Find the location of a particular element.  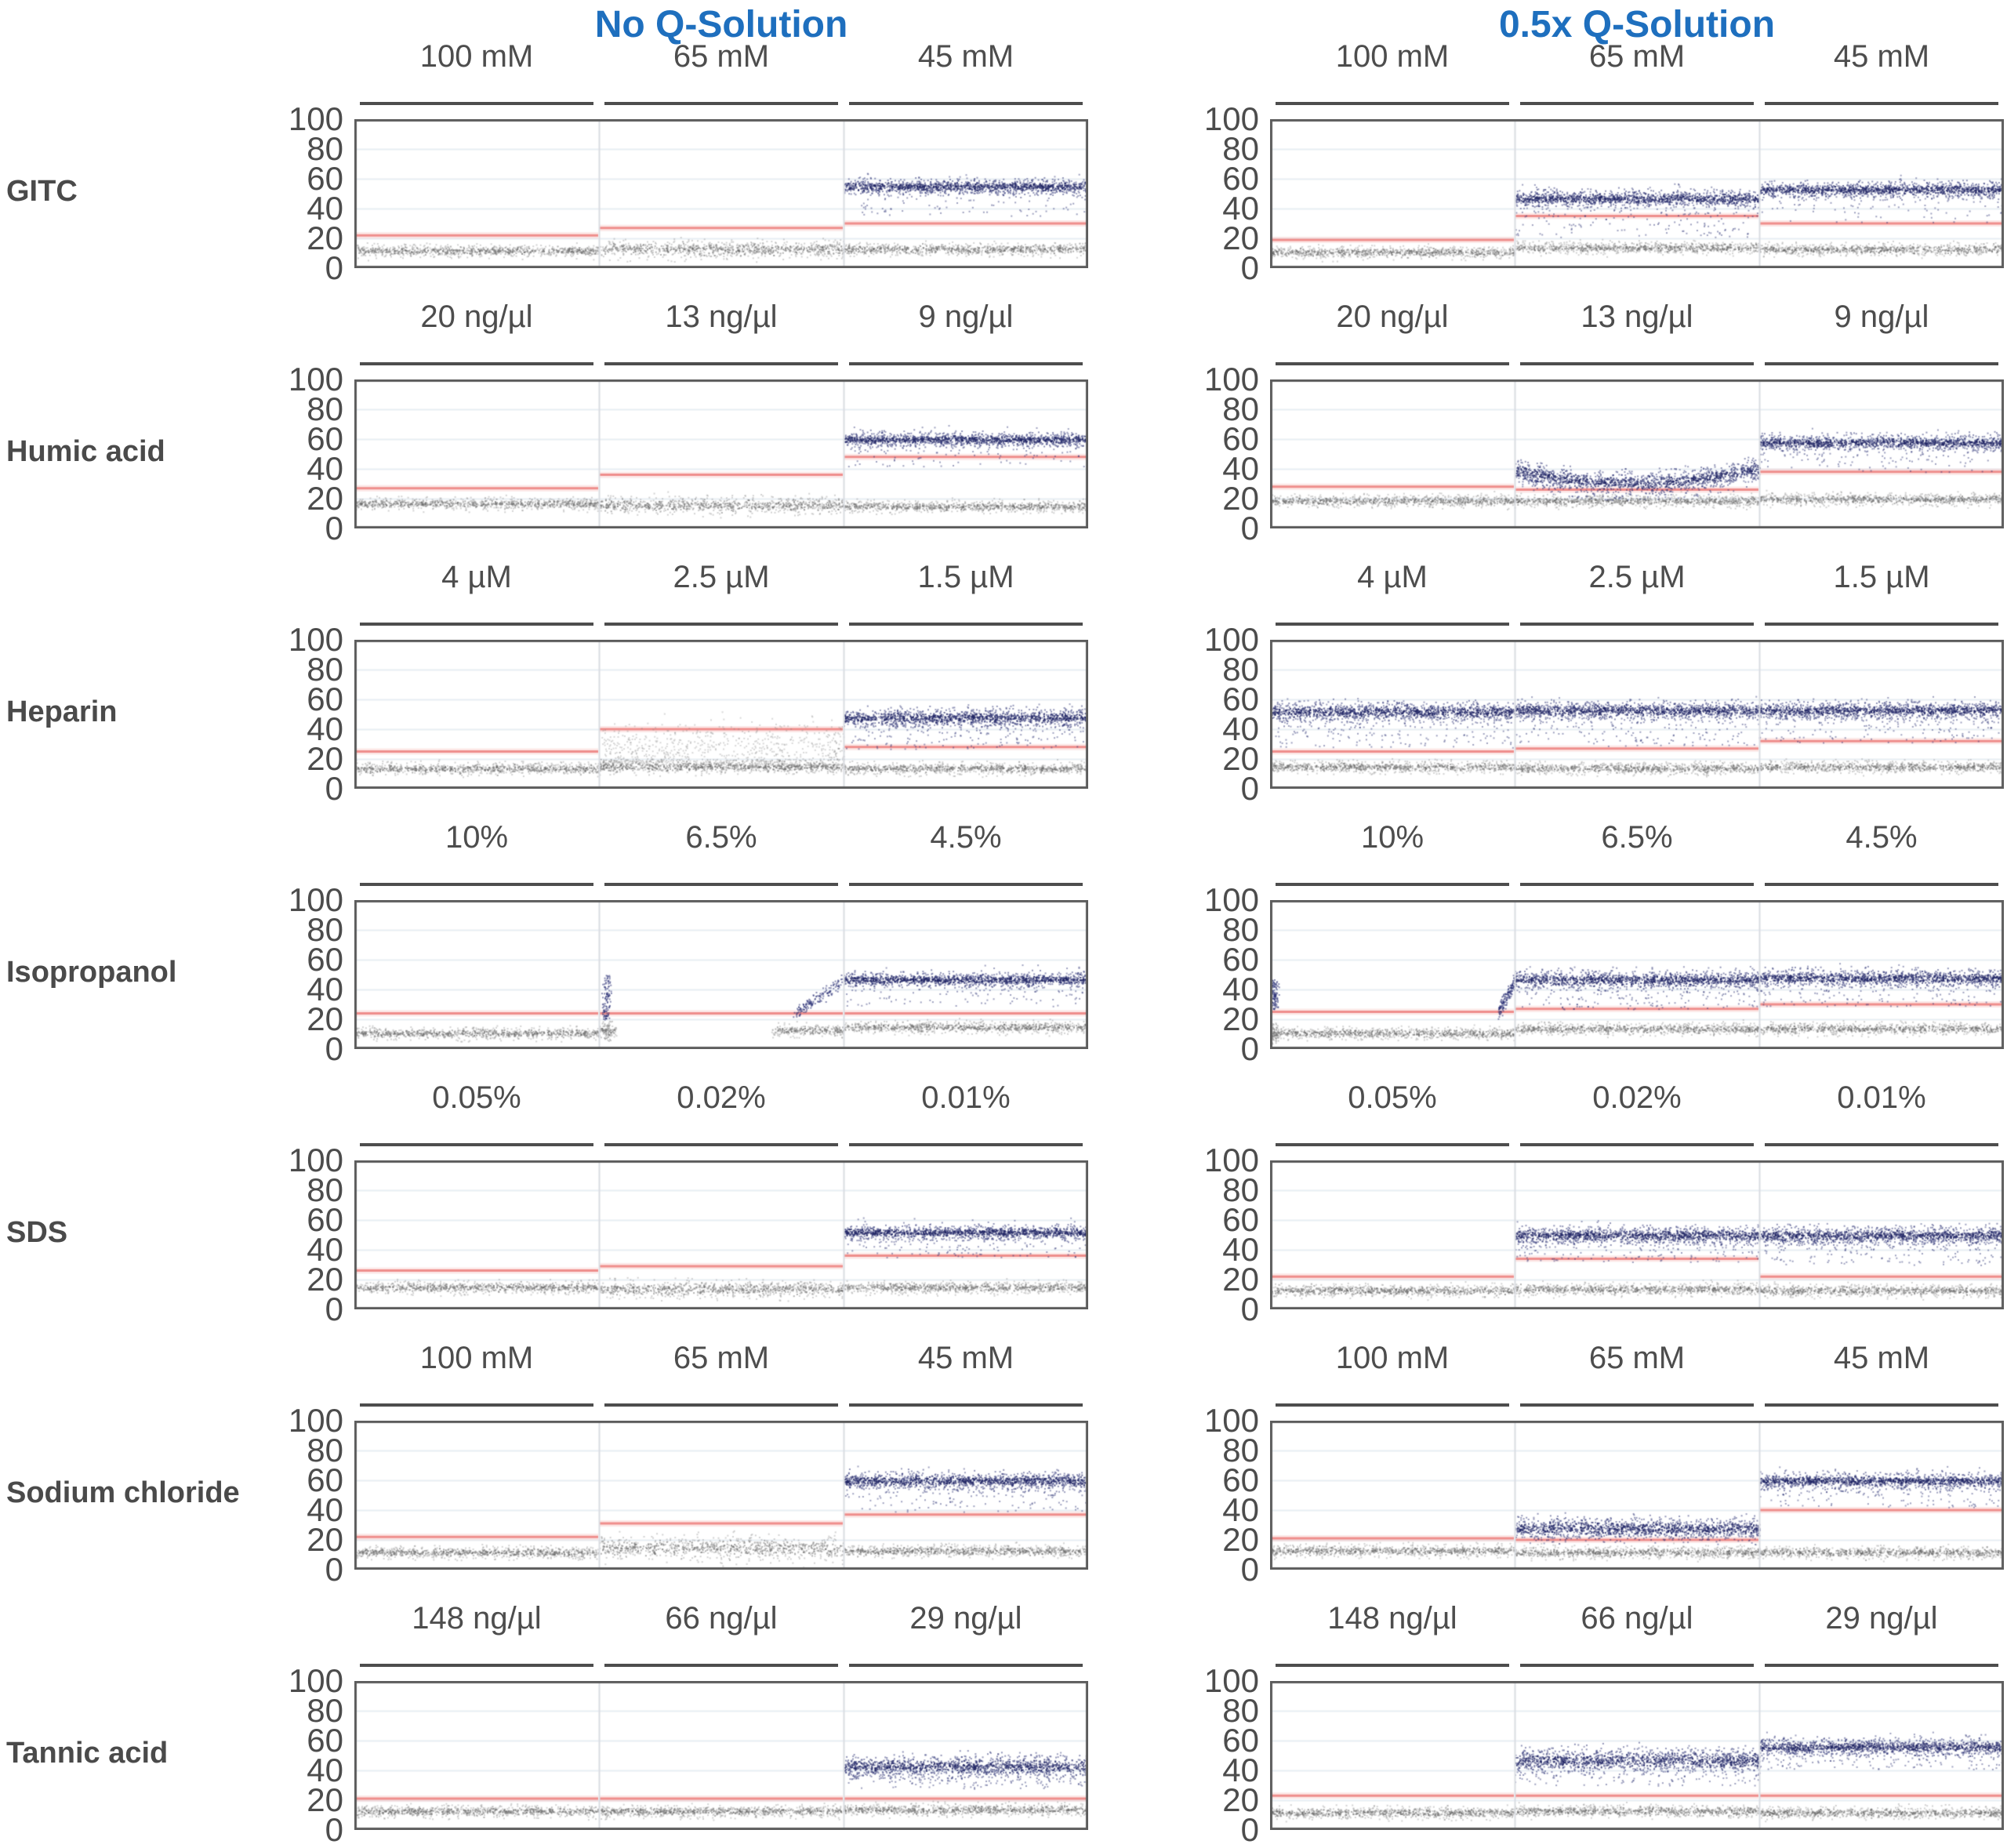

scatter-plot-isopropanol-q-solution is located at coordinates (1637, 974).